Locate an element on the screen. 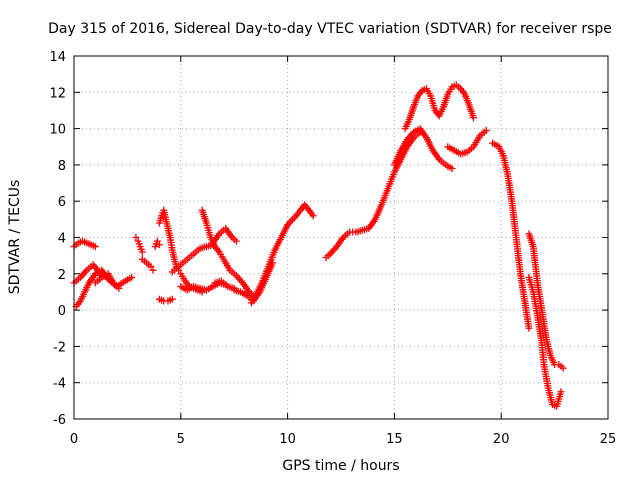 This screenshot has width=640, height=480. x-axis-title: GPS time / hours is located at coordinates (340, 466).